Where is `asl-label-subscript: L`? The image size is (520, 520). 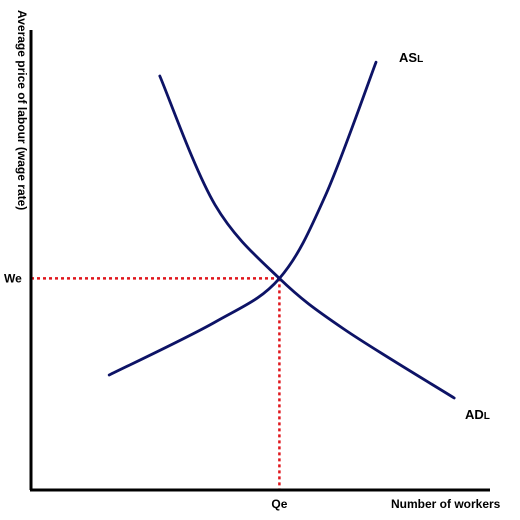 asl-label-subscript: L is located at coordinates (420, 59).